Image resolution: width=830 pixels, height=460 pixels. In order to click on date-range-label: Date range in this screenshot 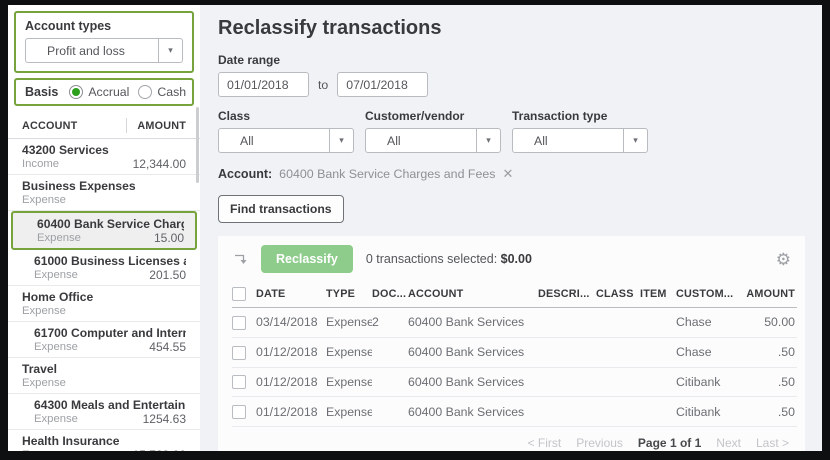, I will do `click(249, 60)`.